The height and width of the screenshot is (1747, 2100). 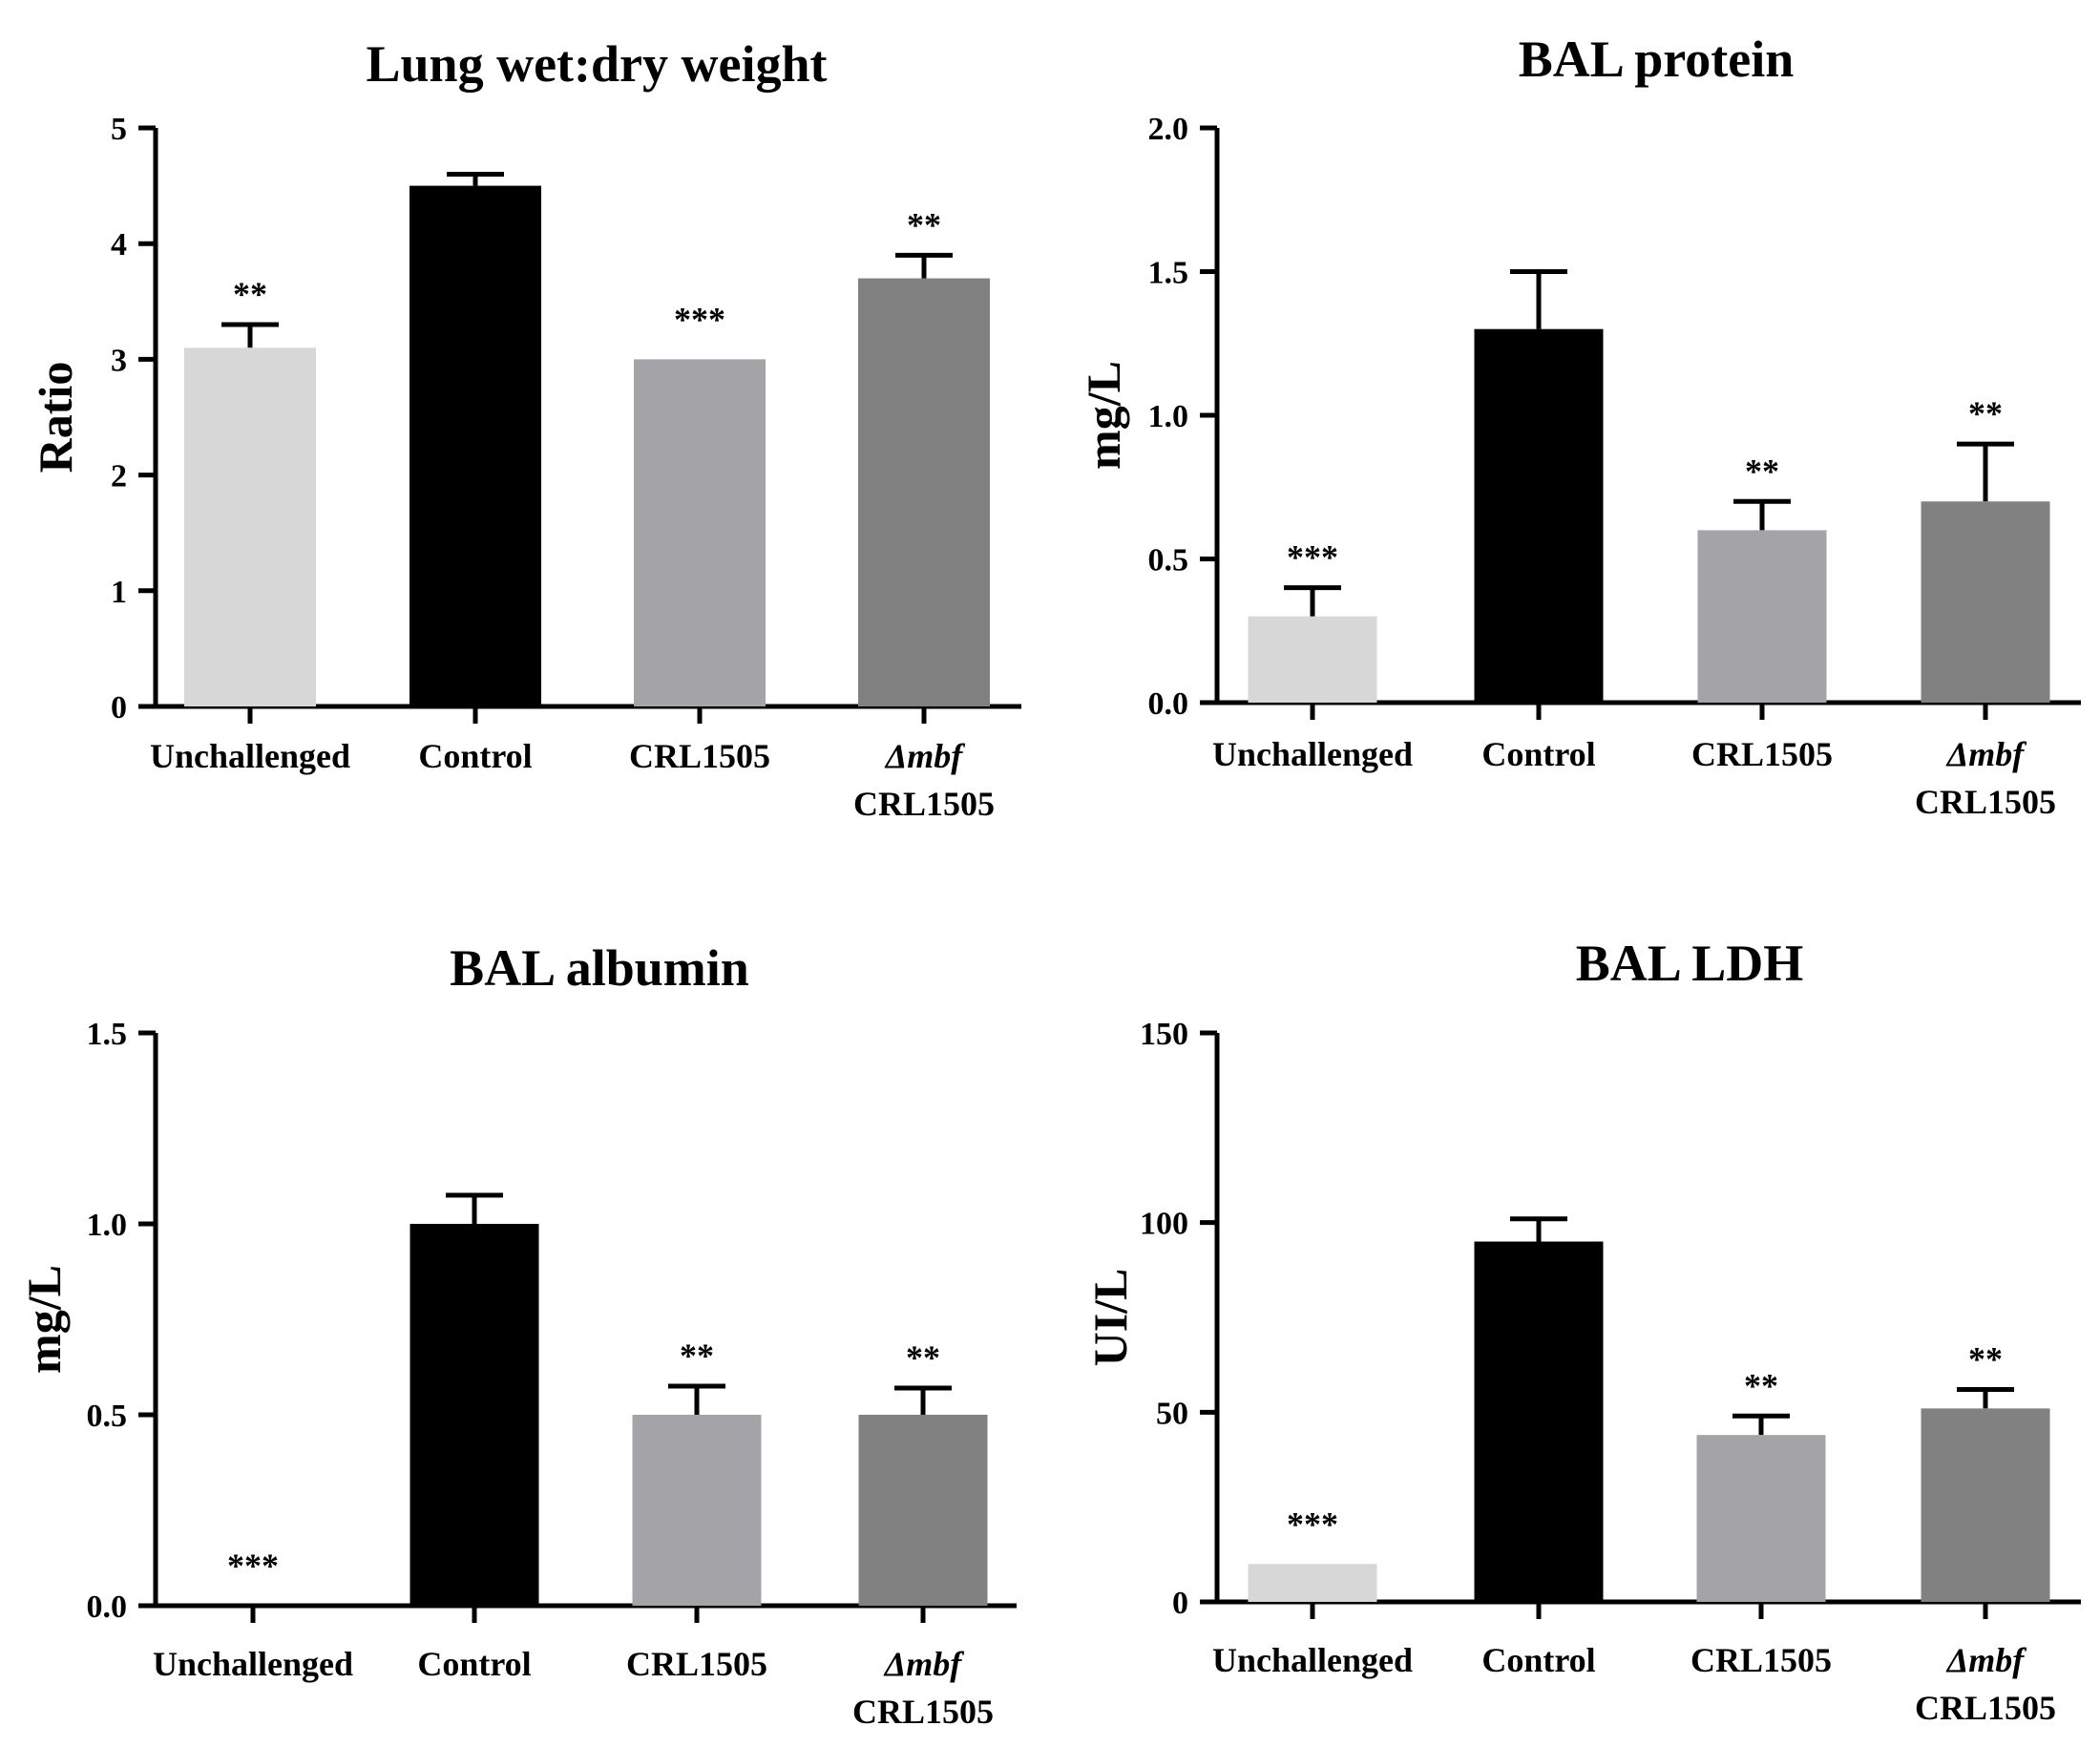 I want to click on y-tick-label: 2.0, so click(x=1168, y=129).